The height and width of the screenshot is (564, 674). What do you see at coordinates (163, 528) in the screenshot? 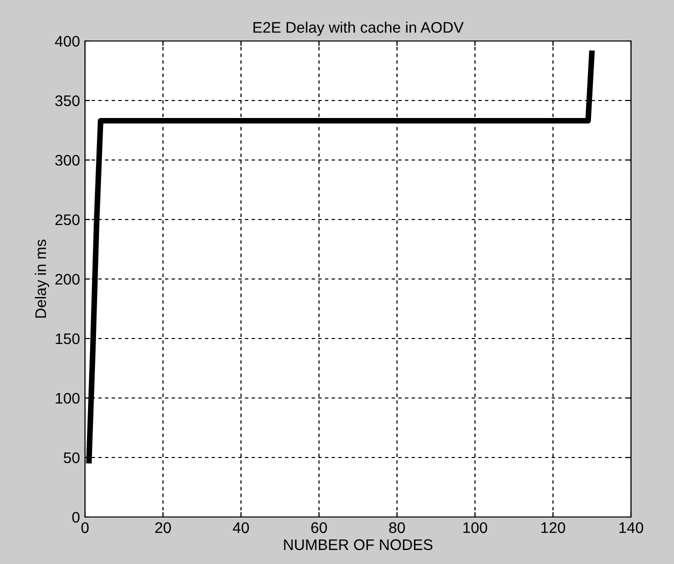
I see `x-tick-label: 20` at bounding box center [163, 528].